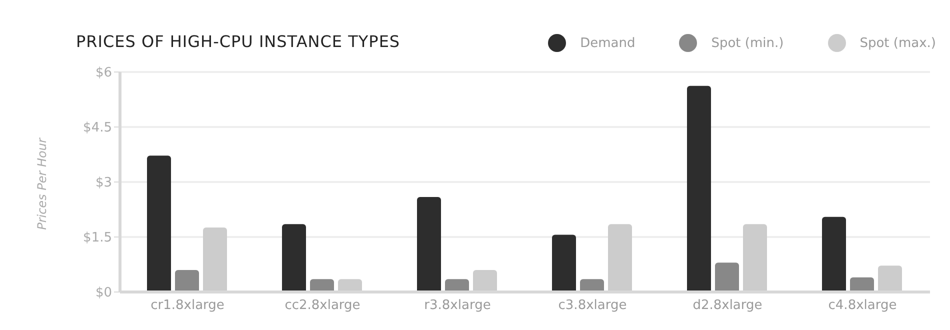 The width and height of the screenshot is (950, 330). What do you see at coordinates (103, 73) in the screenshot?
I see `y-tick-label: $6` at bounding box center [103, 73].